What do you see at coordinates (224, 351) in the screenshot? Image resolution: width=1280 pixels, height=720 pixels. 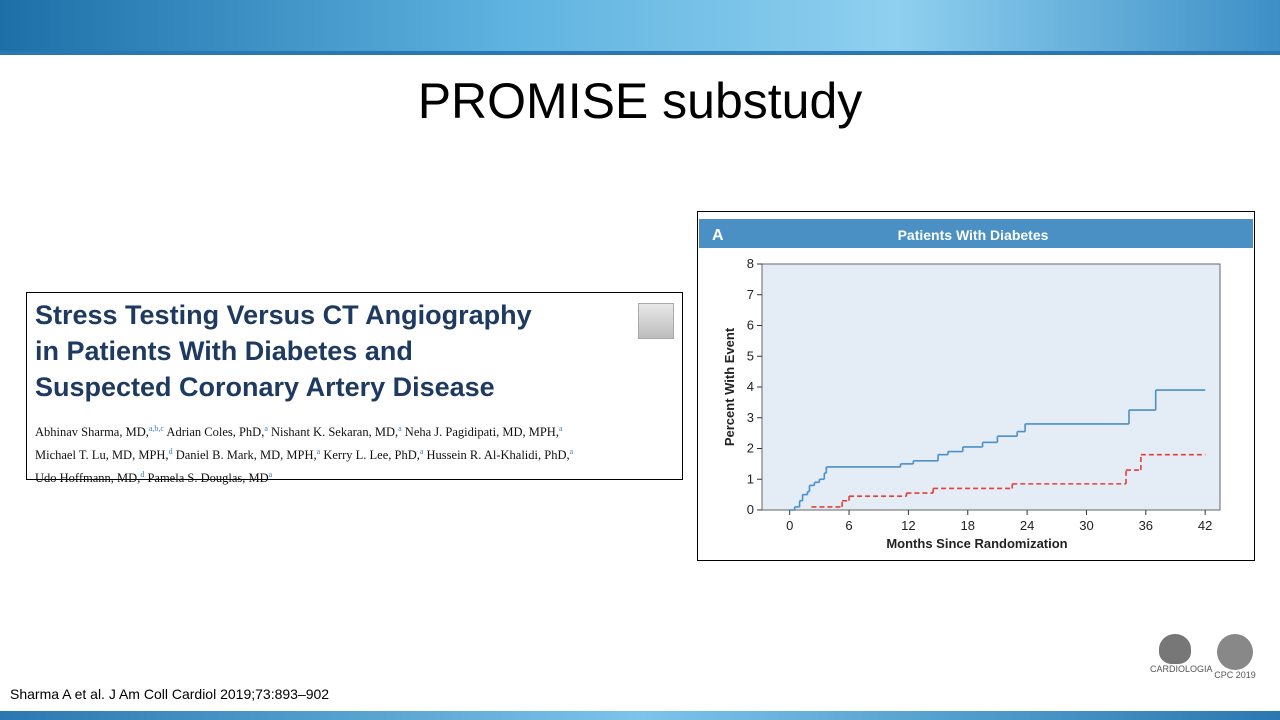 I see `paper-title-line: in Patients With Diabetes and` at bounding box center [224, 351].